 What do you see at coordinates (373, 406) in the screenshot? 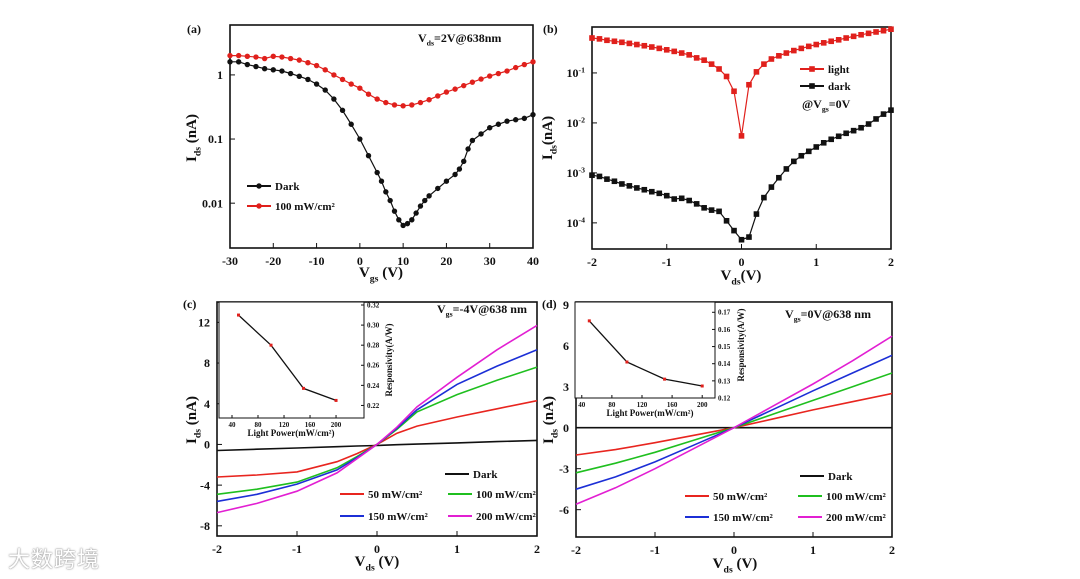
I see `y-tick-label: 0.22` at bounding box center [373, 406].